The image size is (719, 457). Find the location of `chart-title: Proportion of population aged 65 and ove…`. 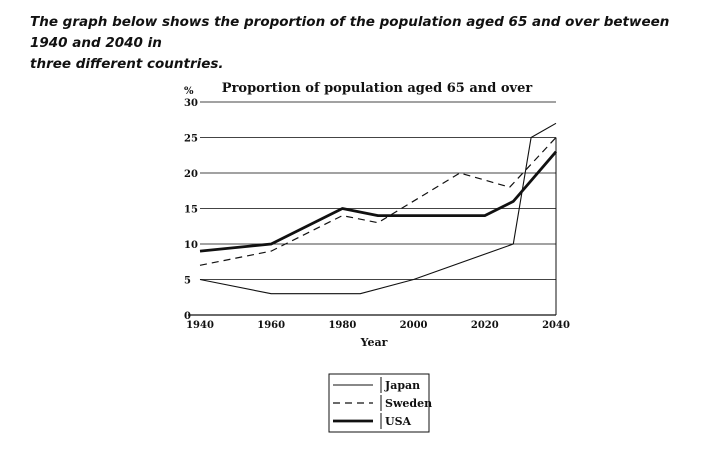

chart-title: Proportion of population aged 65 and ove… is located at coordinates (377, 88).